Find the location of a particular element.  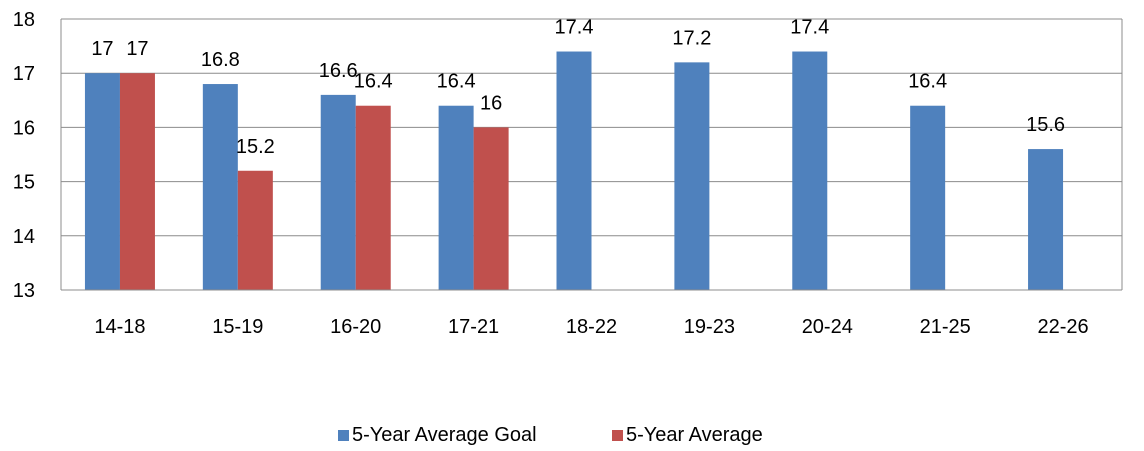

data-label: 16 is located at coordinates (491, 103).